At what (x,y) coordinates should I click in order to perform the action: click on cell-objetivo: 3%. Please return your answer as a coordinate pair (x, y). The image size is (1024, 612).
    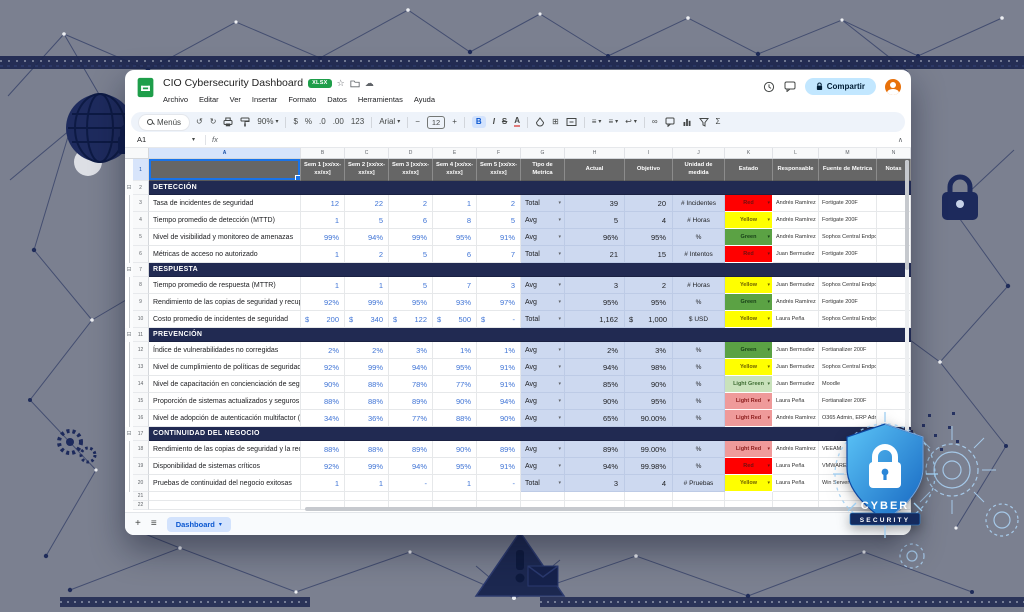
    Looking at the image, I should click on (649, 350).